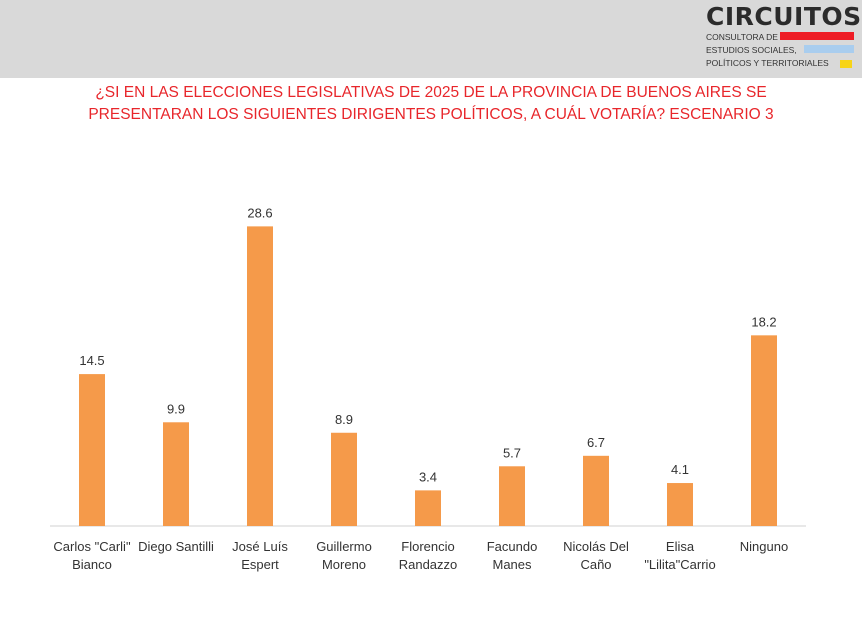 This screenshot has height=643, width=862. What do you see at coordinates (260, 564) in the screenshot?
I see `category-label-2-1: Espert` at bounding box center [260, 564].